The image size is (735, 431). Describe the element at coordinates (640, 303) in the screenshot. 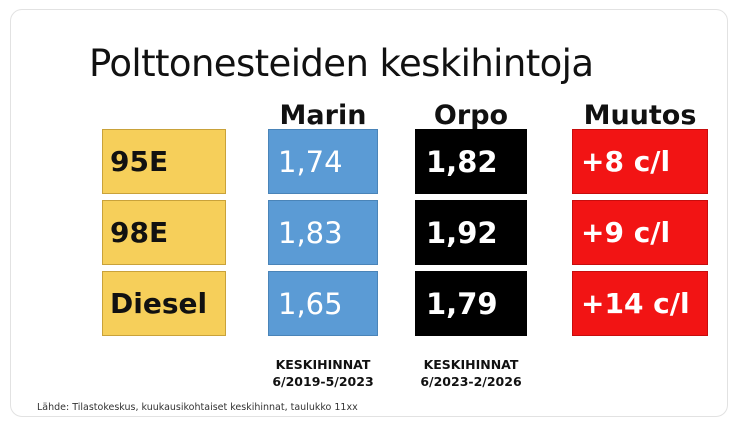

I see `change-diesel: +14 c/l` at that location.